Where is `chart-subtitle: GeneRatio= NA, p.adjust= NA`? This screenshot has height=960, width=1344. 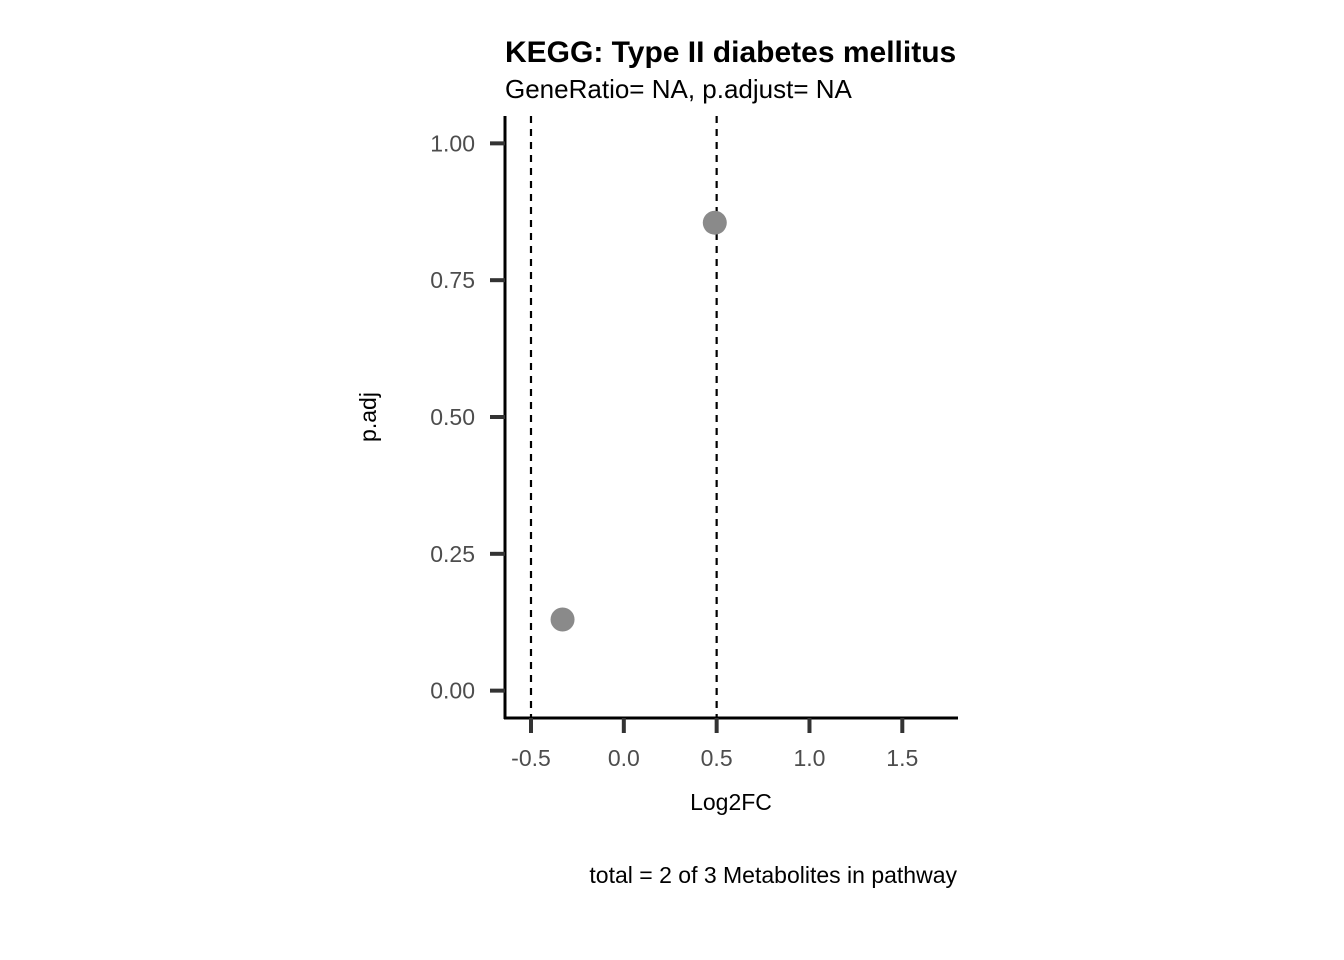
chart-subtitle: GeneRatio= NA, p.adjust= NA is located at coordinates (679, 89).